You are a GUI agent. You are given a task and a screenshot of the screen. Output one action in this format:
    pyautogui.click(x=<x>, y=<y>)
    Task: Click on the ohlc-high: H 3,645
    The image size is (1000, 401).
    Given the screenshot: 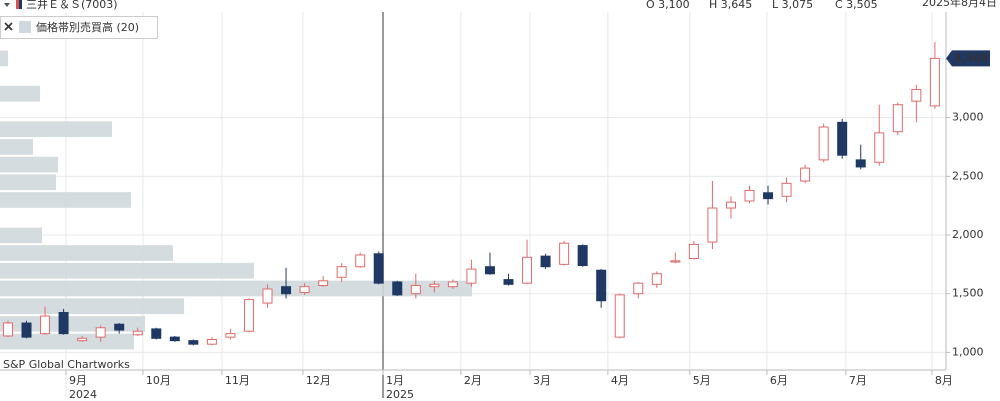 What is the action you would take?
    pyautogui.click(x=730, y=5)
    